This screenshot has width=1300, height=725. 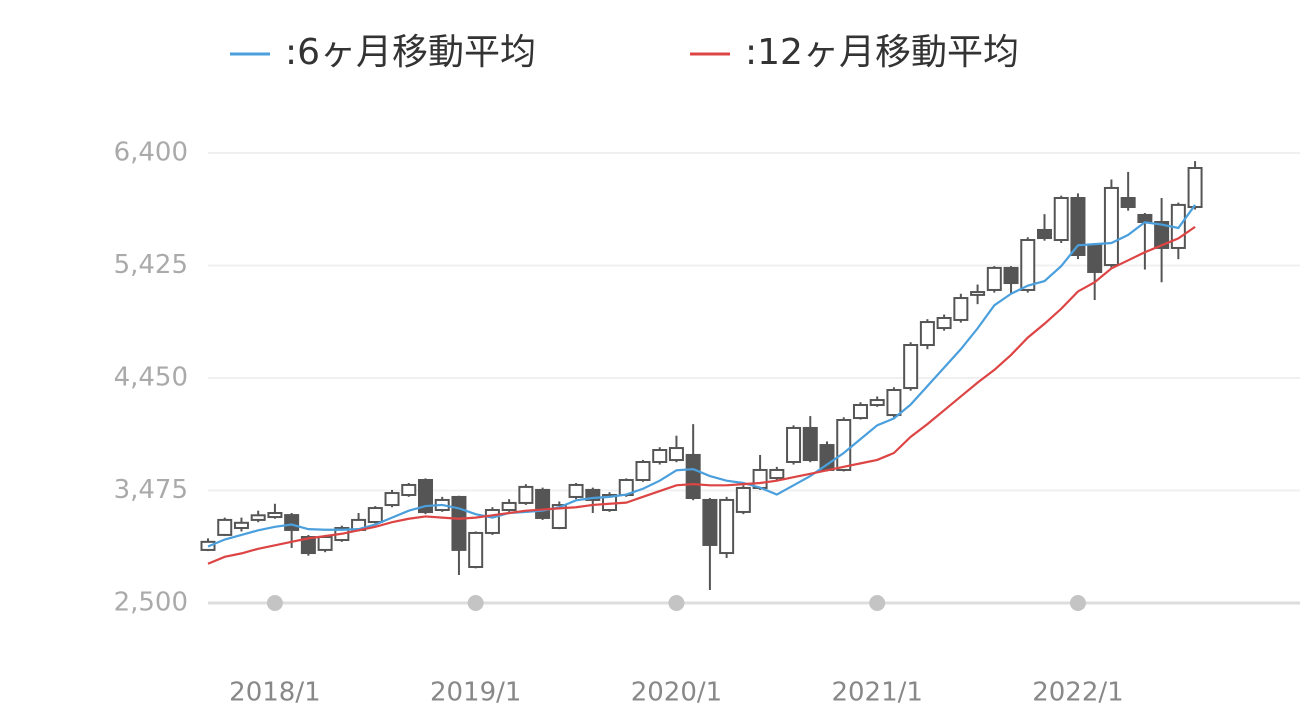 What do you see at coordinates (882, 52) in the screenshot?
I see `legend-label: :12ヶ月移動平均` at bounding box center [882, 52].